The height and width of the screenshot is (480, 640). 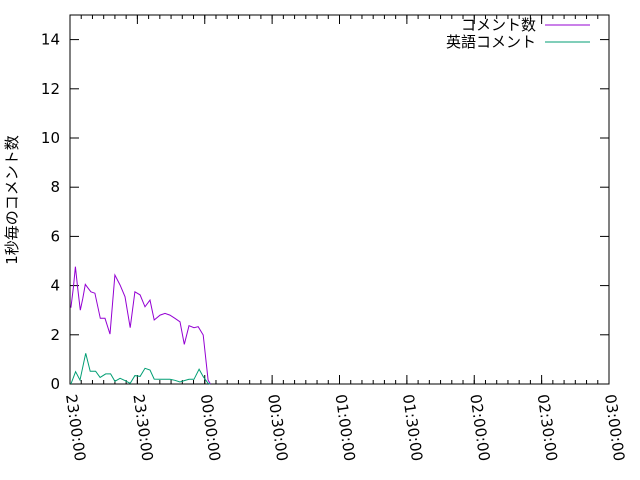 What do you see at coordinates (491, 42) in the screenshot?
I see `legend-label: 英語コメント` at bounding box center [491, 42].